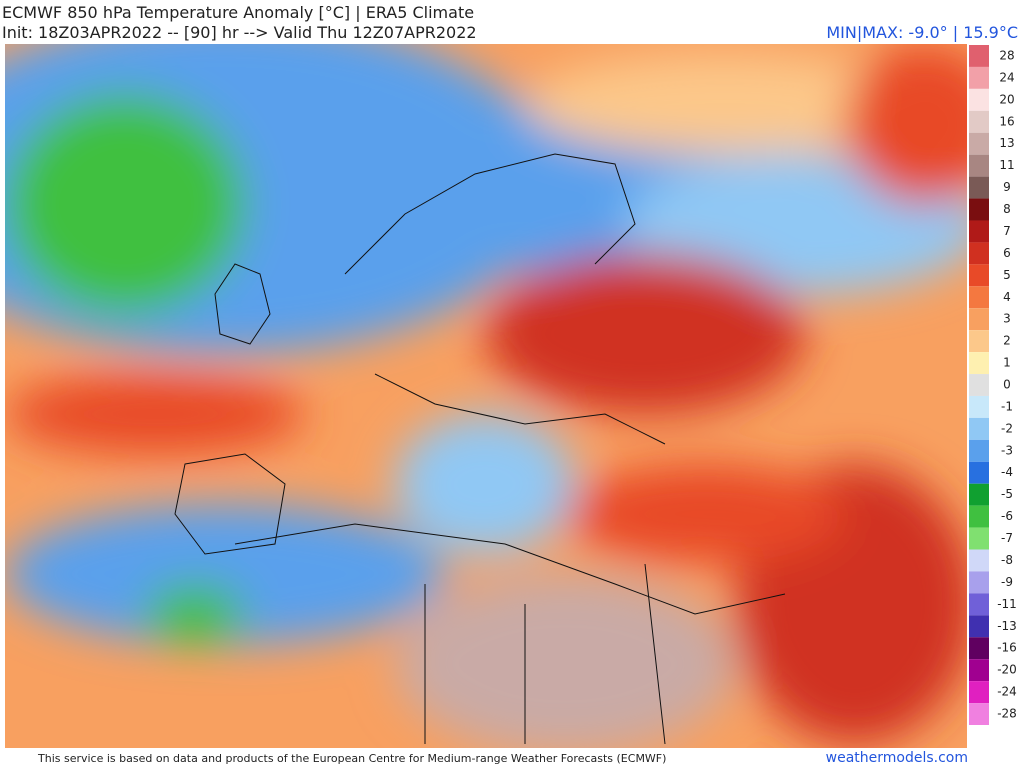 The height and width of the screenshot is (768, 1024). I want to click on level-label: -4, so click(1007, 472).